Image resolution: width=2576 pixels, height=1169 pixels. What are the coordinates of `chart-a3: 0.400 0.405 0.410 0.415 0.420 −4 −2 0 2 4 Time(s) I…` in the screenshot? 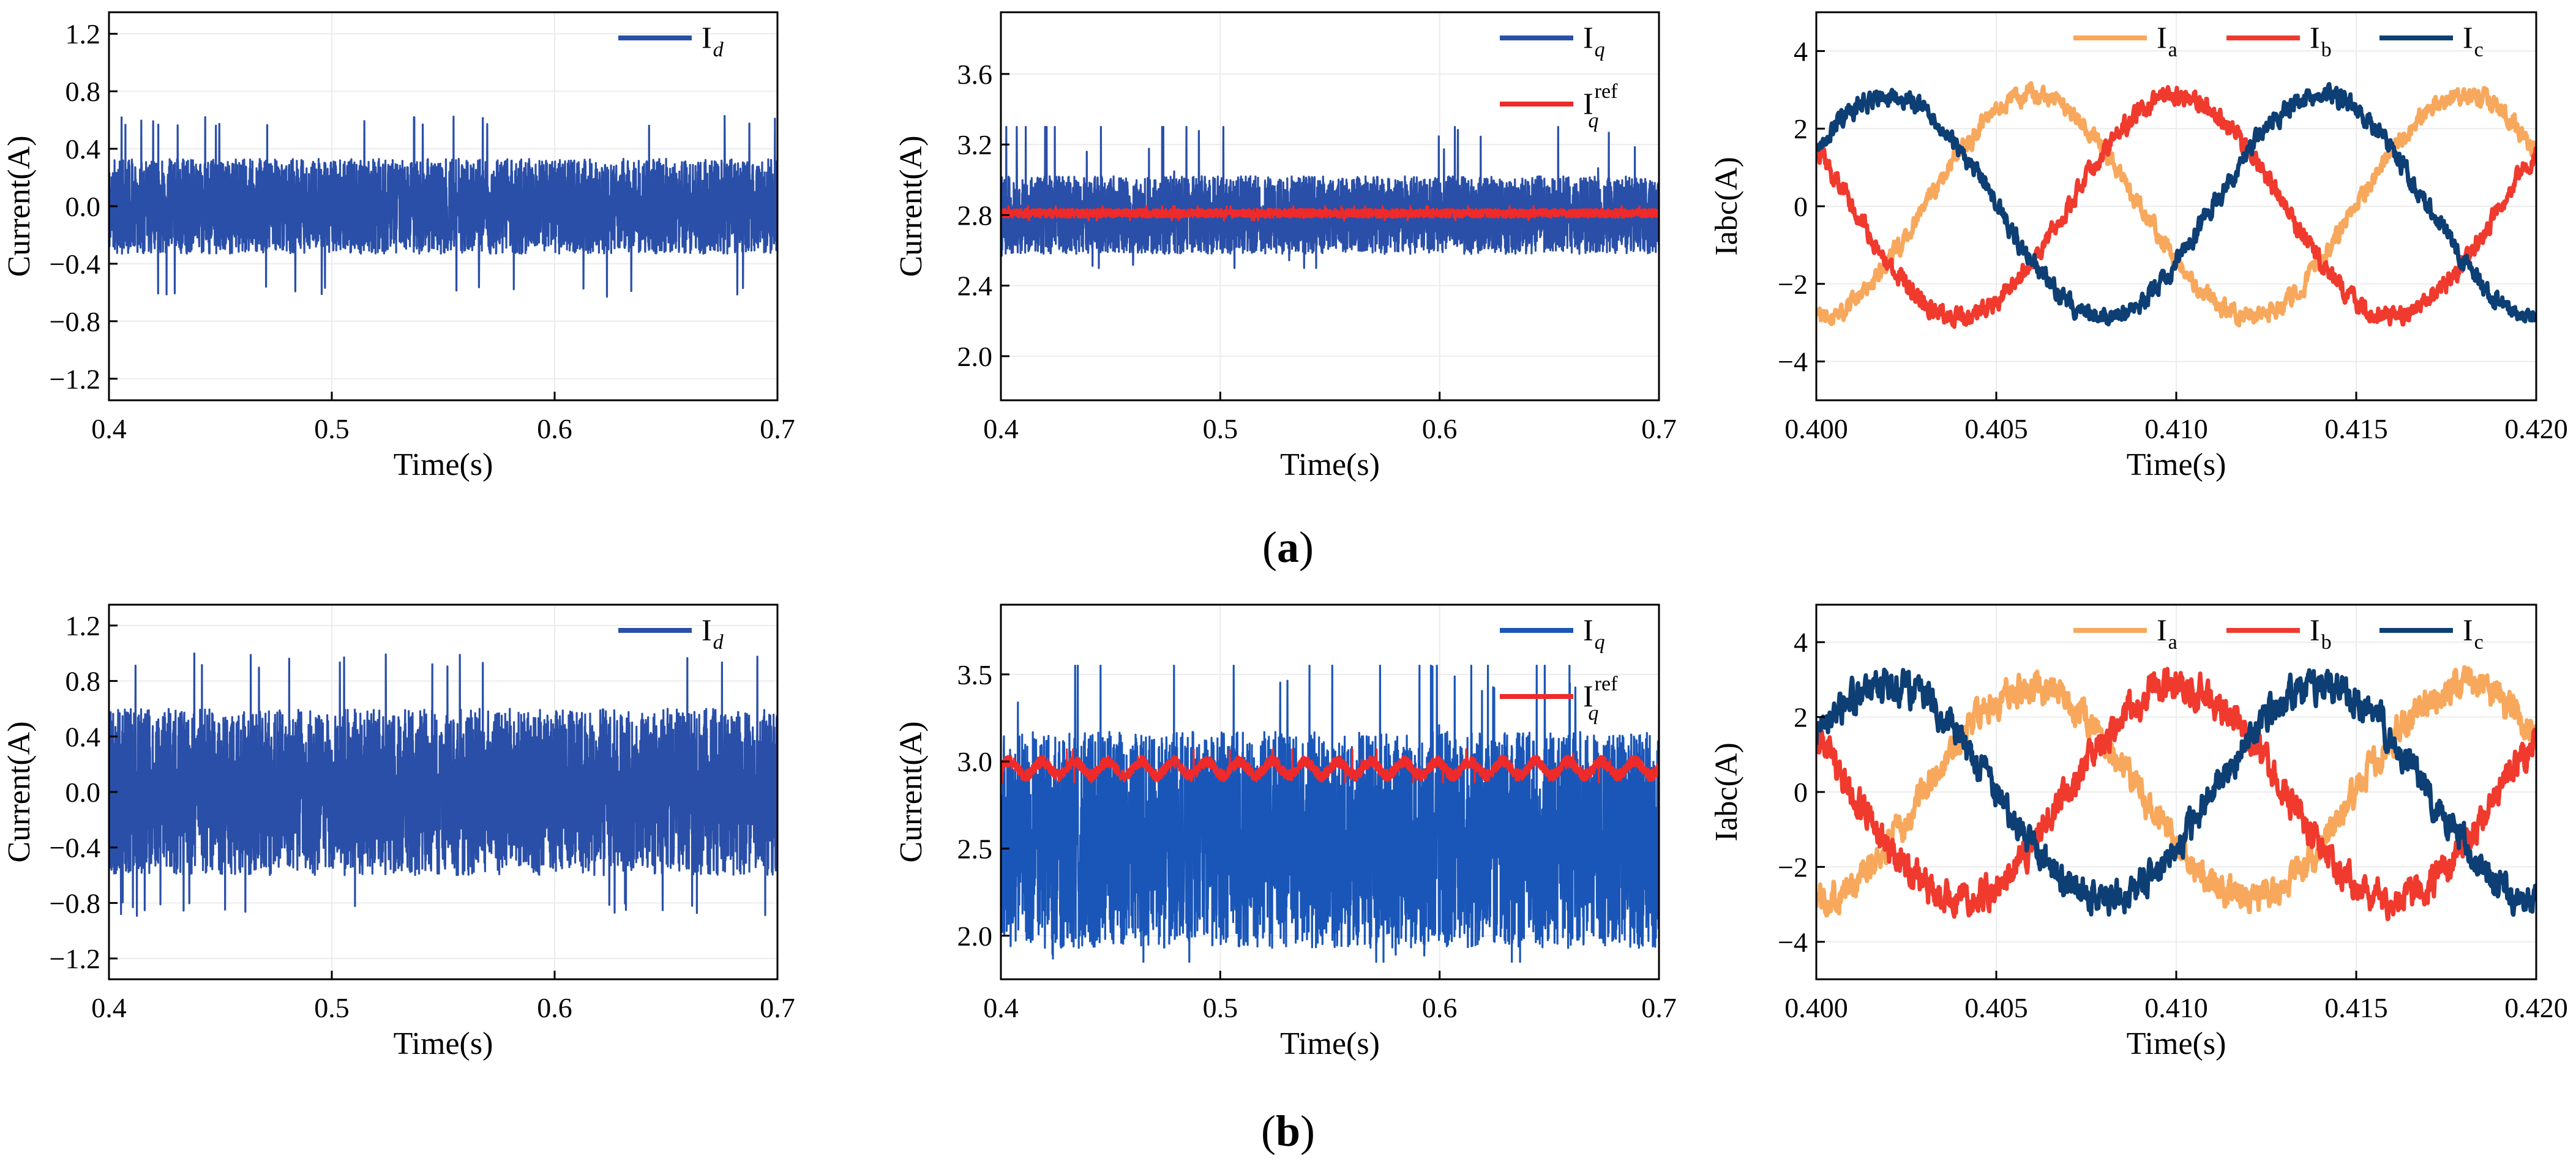 It's located at (2138, 246).